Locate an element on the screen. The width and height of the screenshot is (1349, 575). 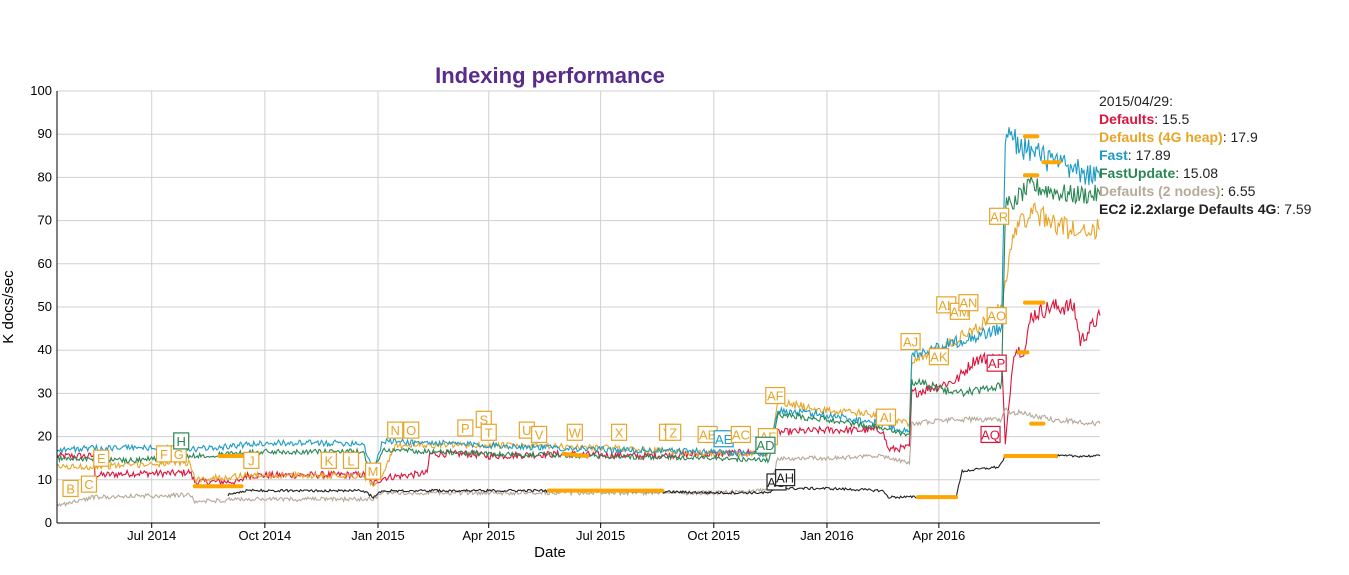
annotation-label: O is located at coordinates (411, 430).